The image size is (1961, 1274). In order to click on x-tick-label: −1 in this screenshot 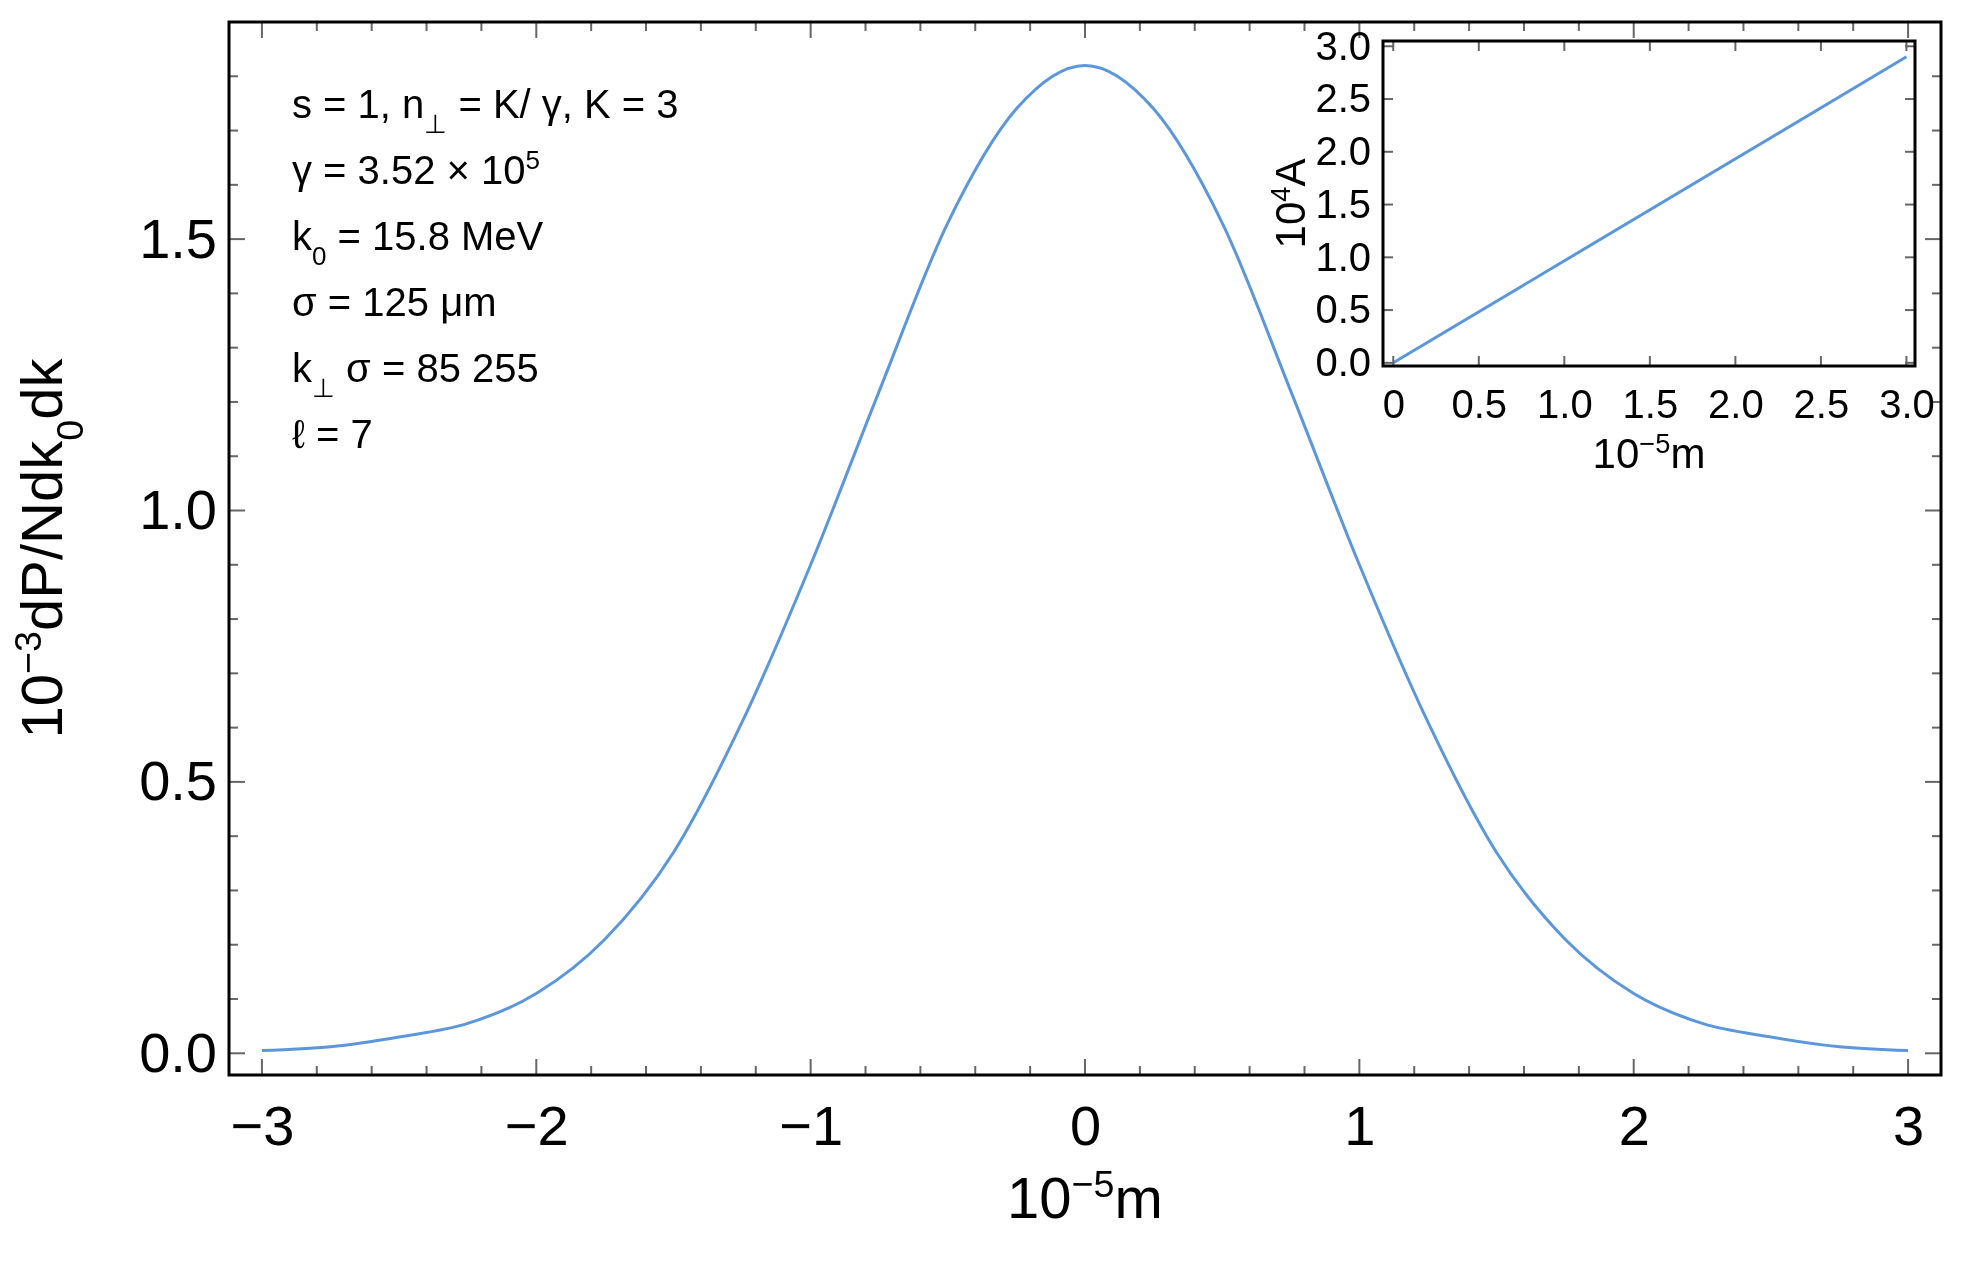, I will do `click(811, 1125)`.